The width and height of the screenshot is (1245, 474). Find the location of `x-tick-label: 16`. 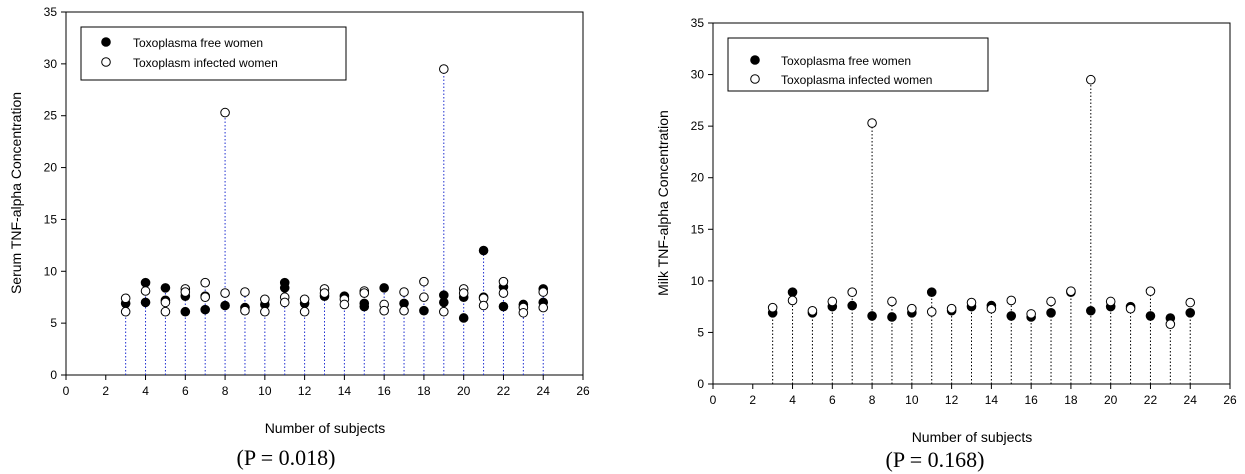

x-tick-label: 16 is located at coordinates (384, 391).